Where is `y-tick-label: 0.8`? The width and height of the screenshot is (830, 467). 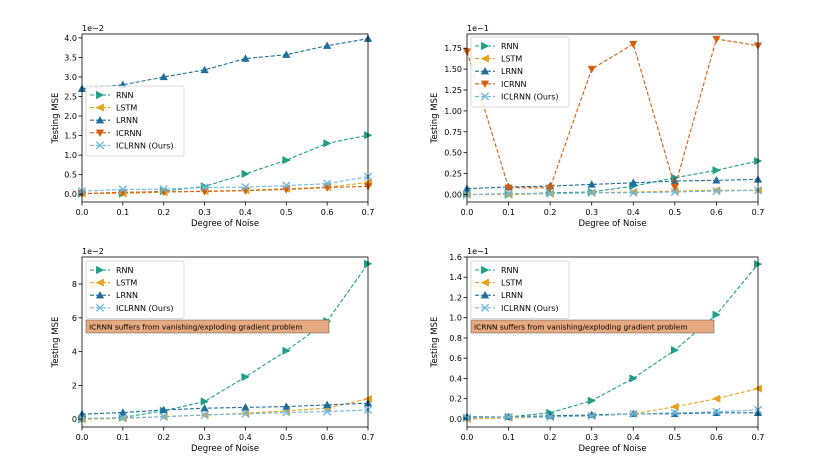 y-tick-label: 0.8 is located at coordinates (455, 338).